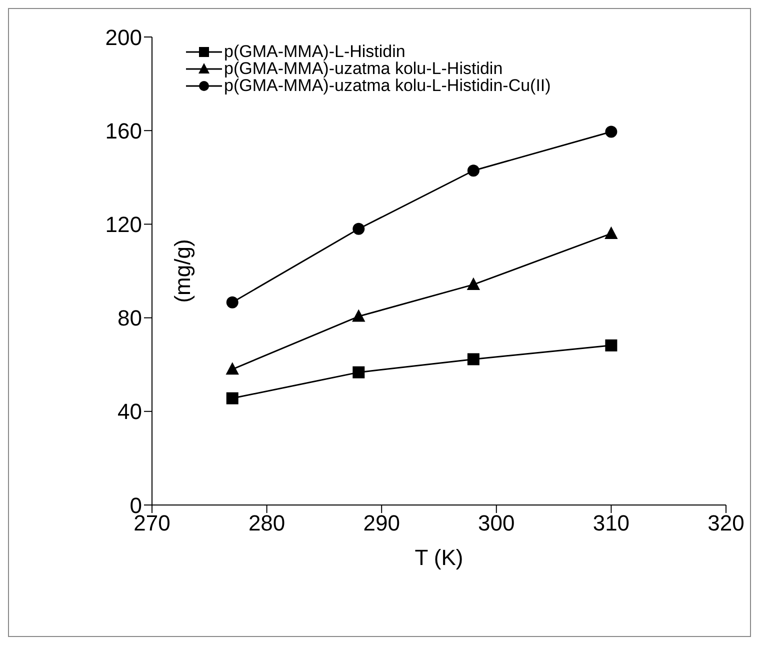 Image resolution: width=759 pixels, height=645 pixels. Describe the element at coordinates (439, 557) in the screenshot. I see `x-axis-title: T (K)` at that location.